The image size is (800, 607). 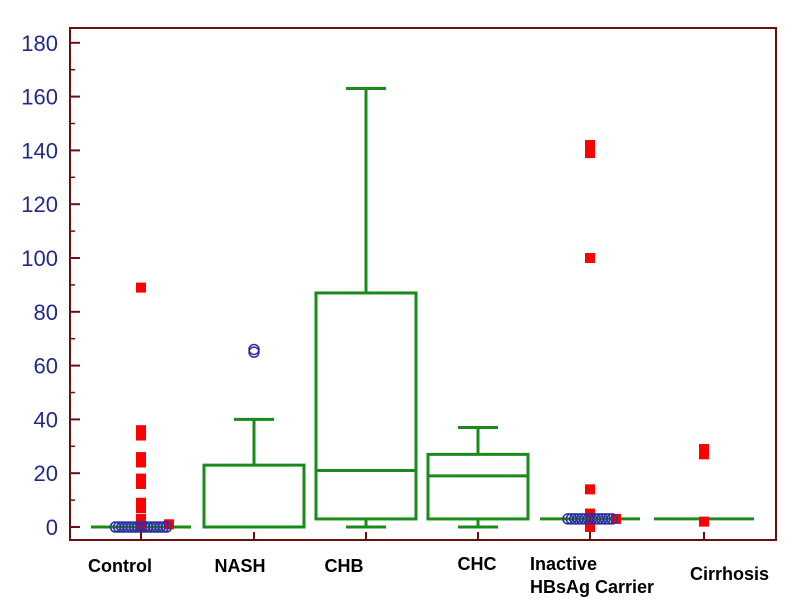 I want to click on y-tick-label: 40, so click(x=46, y=419).